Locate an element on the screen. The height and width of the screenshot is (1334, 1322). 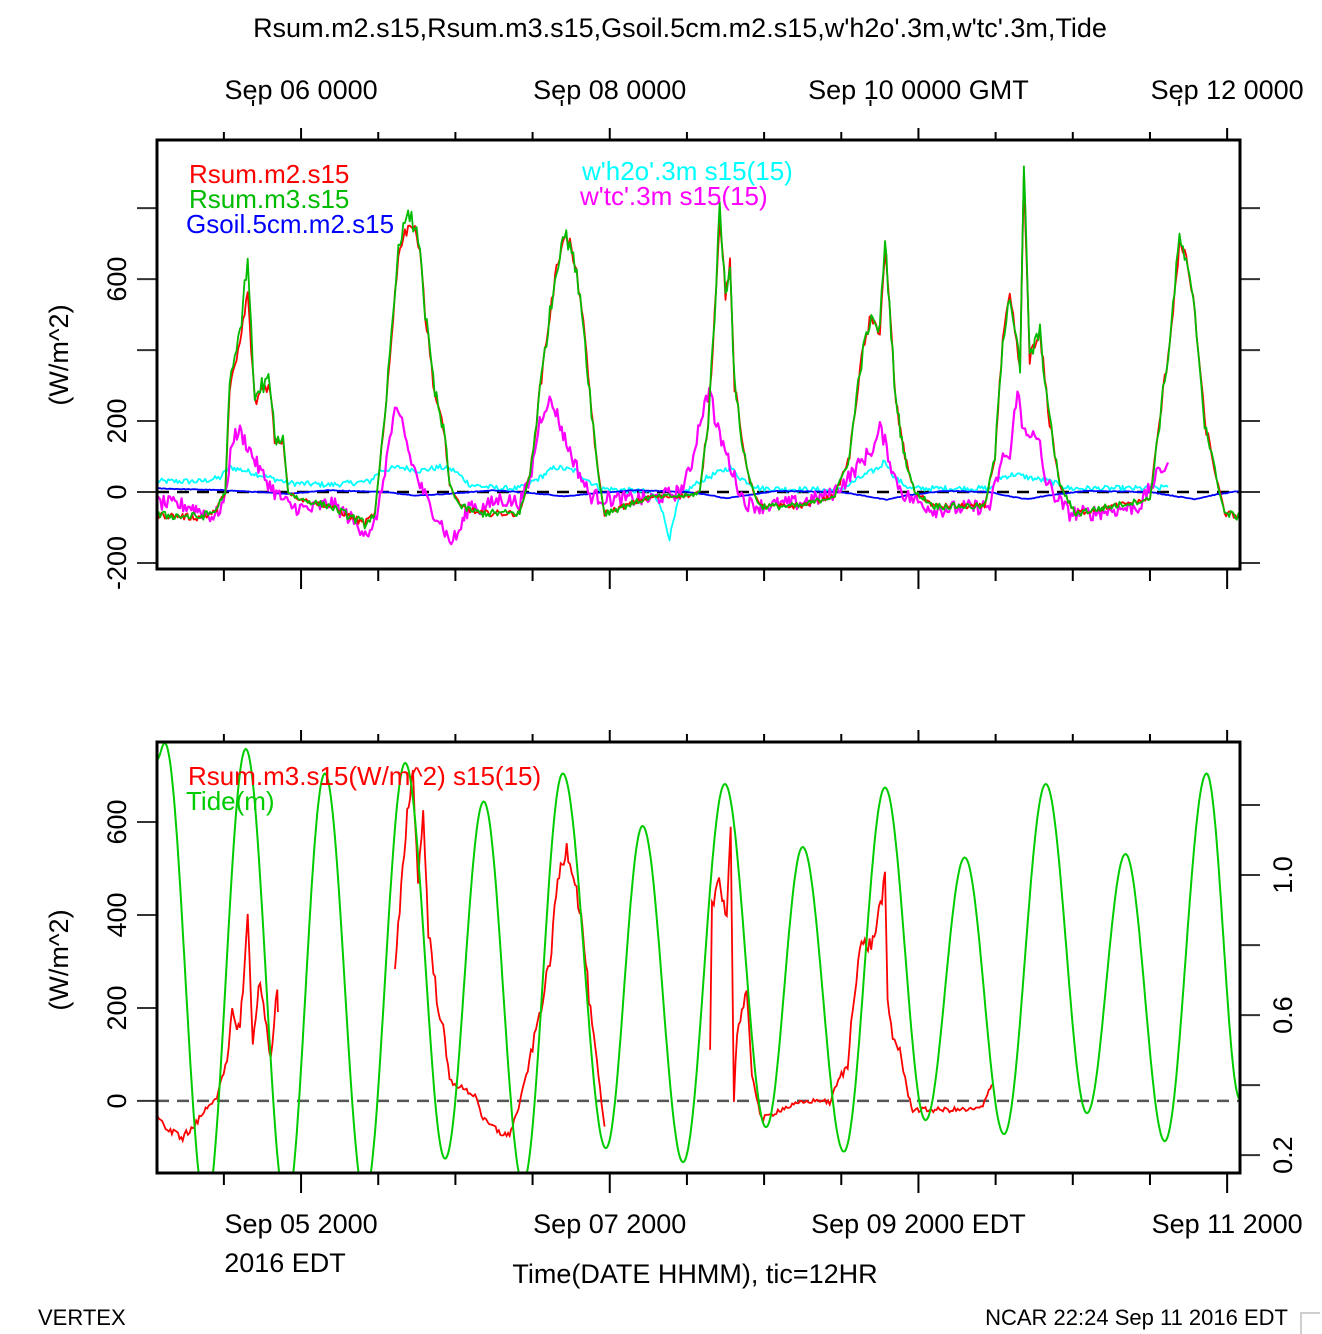
series-line-w-h2o-3m-s15-15- is located at coordinates (663, 500).